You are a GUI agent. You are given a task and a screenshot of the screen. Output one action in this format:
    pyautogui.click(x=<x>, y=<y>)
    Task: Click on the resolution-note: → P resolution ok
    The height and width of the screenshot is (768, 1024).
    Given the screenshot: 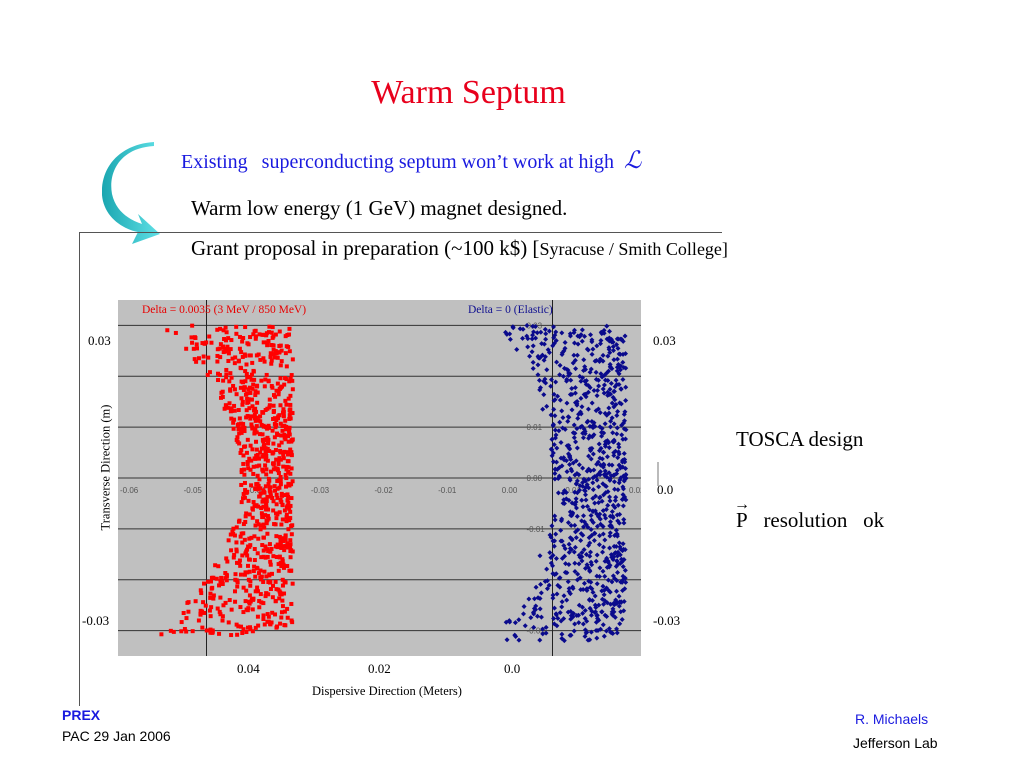 What is the action you would take?
    pyautogui.click(x=809, y=514)
    